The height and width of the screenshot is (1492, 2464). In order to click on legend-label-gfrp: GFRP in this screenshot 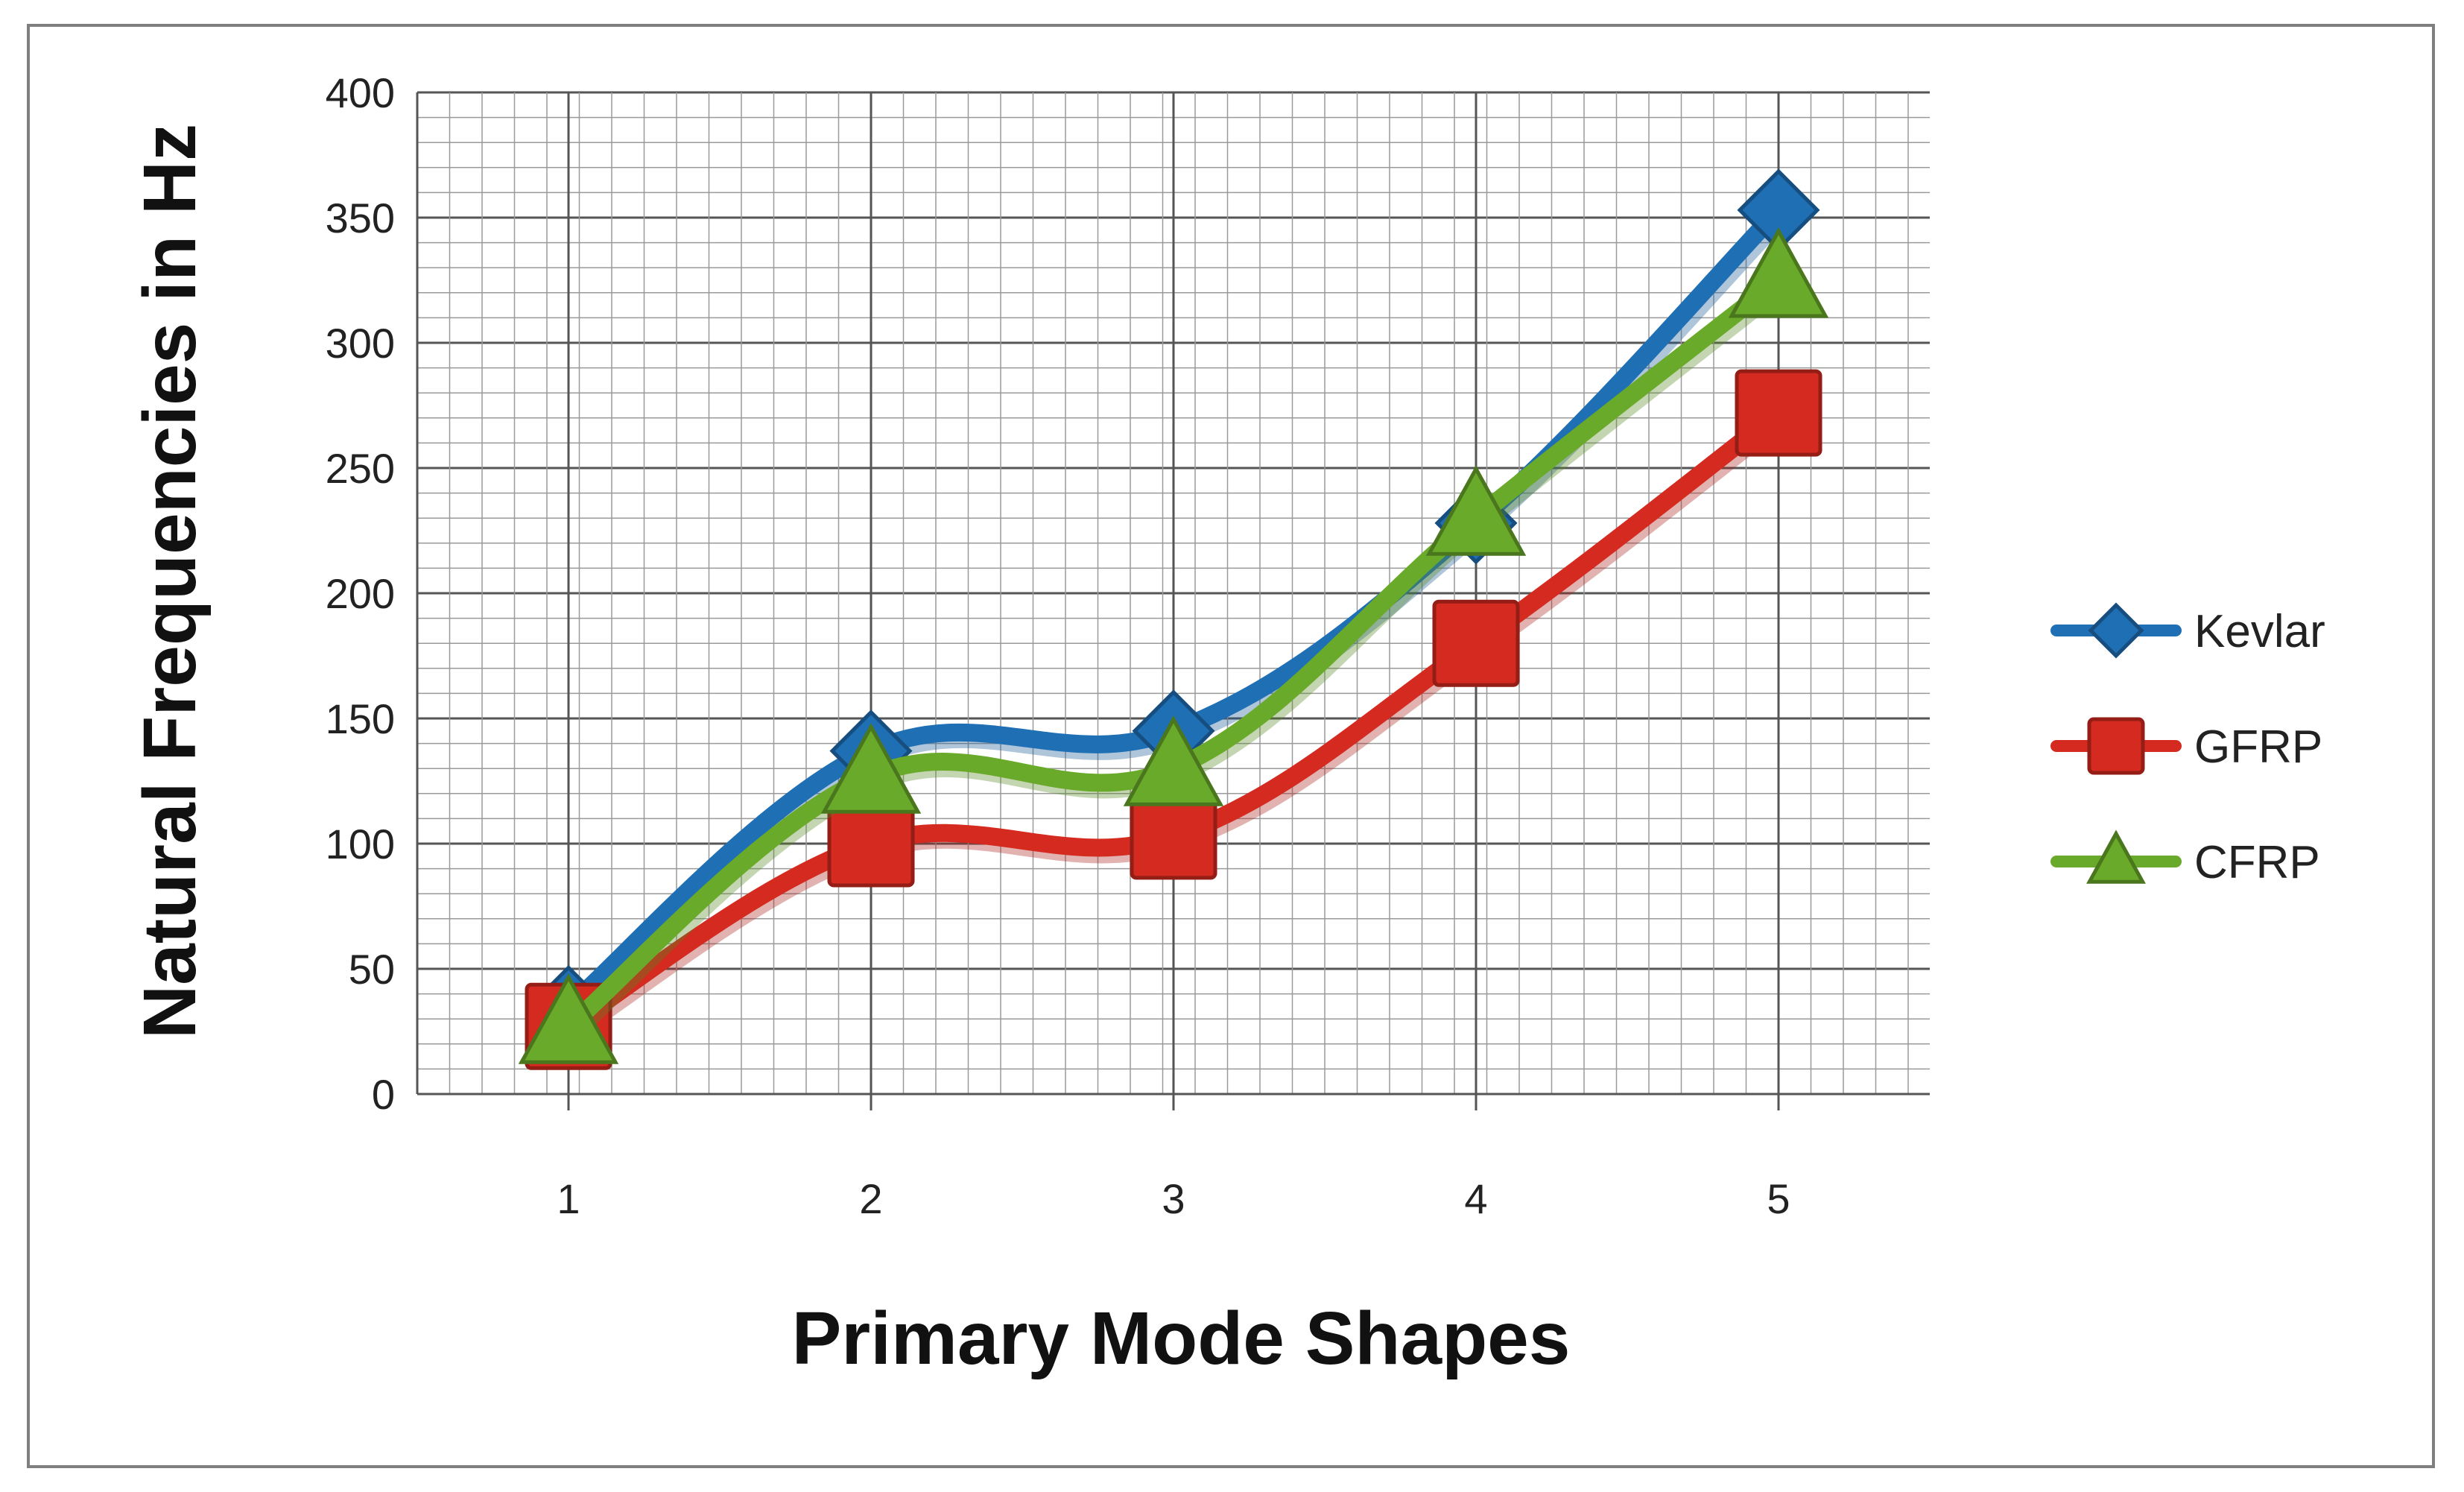, I will do `click(2258, 747)`.